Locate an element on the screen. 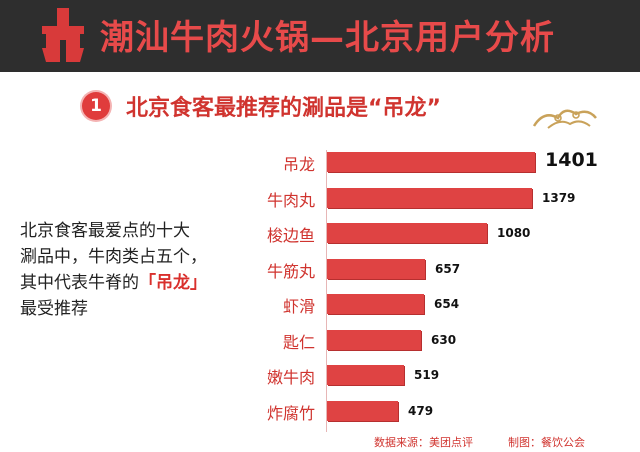 This screenshot has height=452, width=640. value-label: 1401 is located at coordinates (571, 160).